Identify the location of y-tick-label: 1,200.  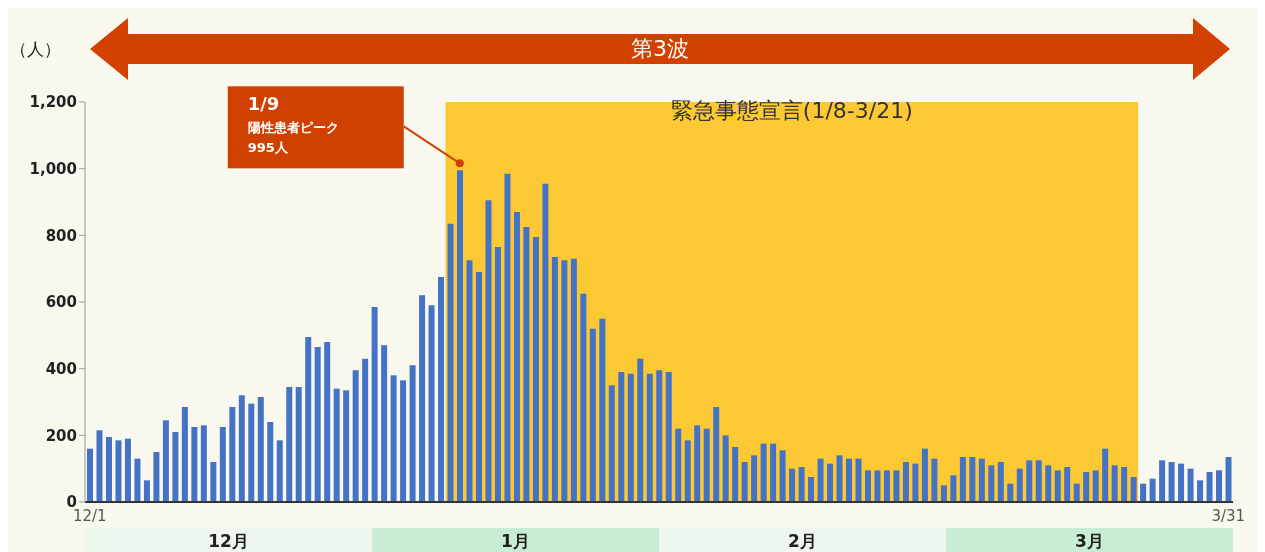
(53, 102).